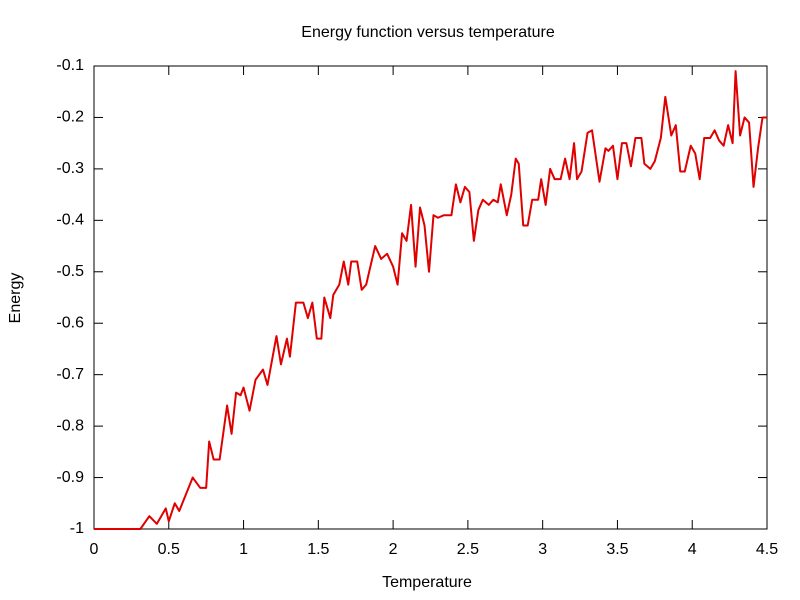 This screenshot has height=600, width=800. Describe the element at coordinates (318, 549) in the screenshot. I see `x-tick-label: 1.5` at that location.